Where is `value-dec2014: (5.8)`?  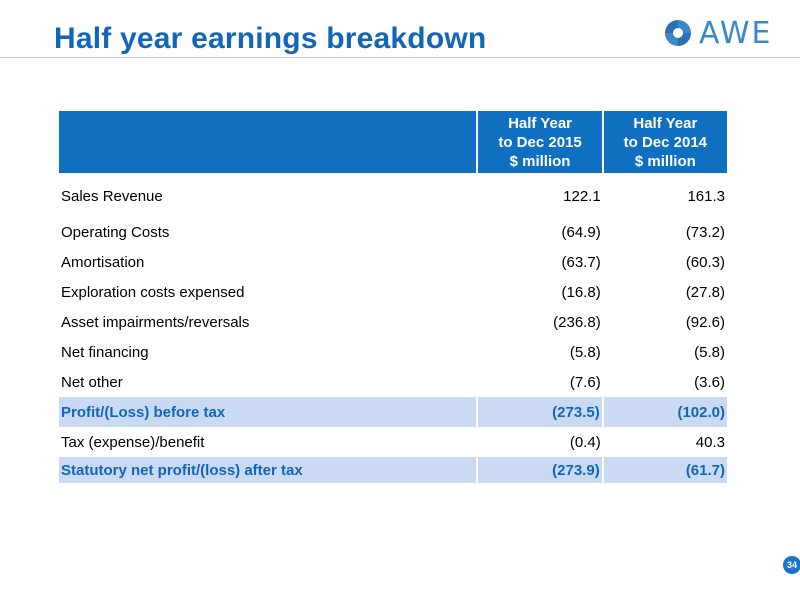 value-dec2014: (5.8) is located at coordinates (709, 352).